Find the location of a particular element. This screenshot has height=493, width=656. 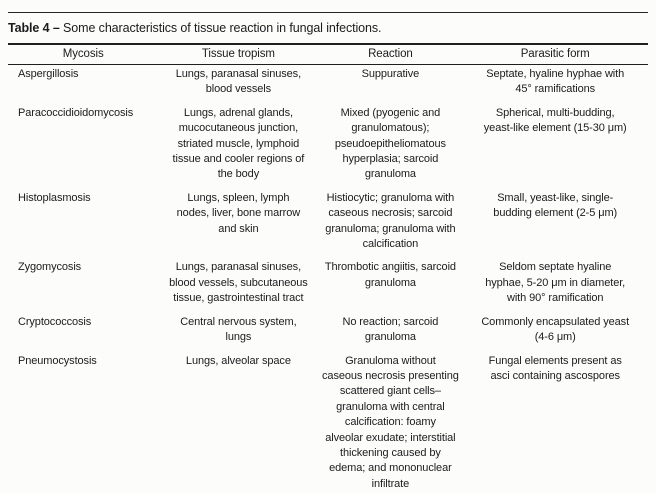

column-header-tissue-tropism: Tissue tropism is located at coordinates (238, 54).